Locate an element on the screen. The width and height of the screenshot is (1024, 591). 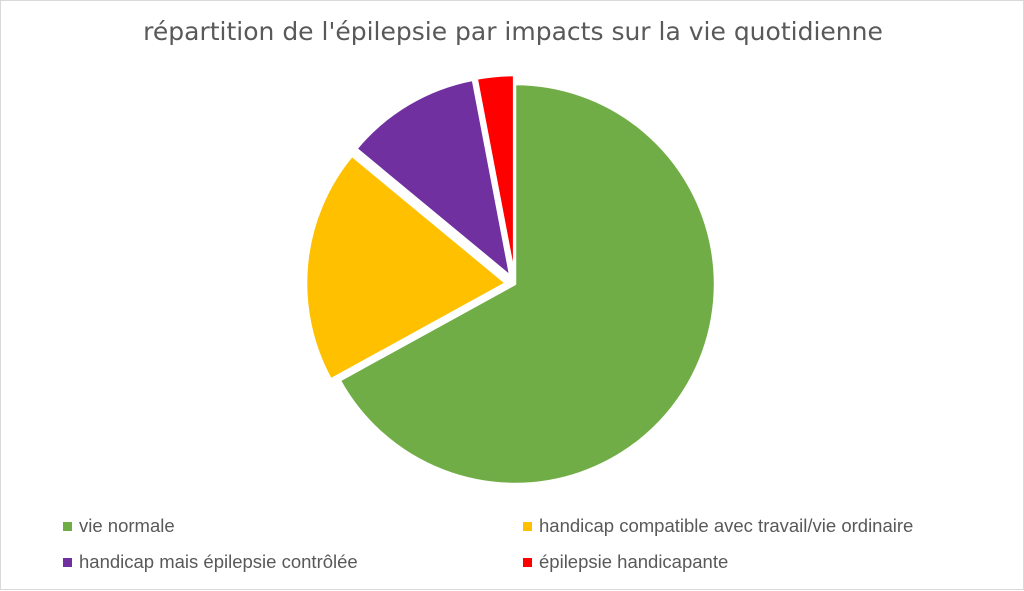
pie-slice-handicap-compatible-avec-travail-vie-ordinaire is located at coordinates (406, 267).